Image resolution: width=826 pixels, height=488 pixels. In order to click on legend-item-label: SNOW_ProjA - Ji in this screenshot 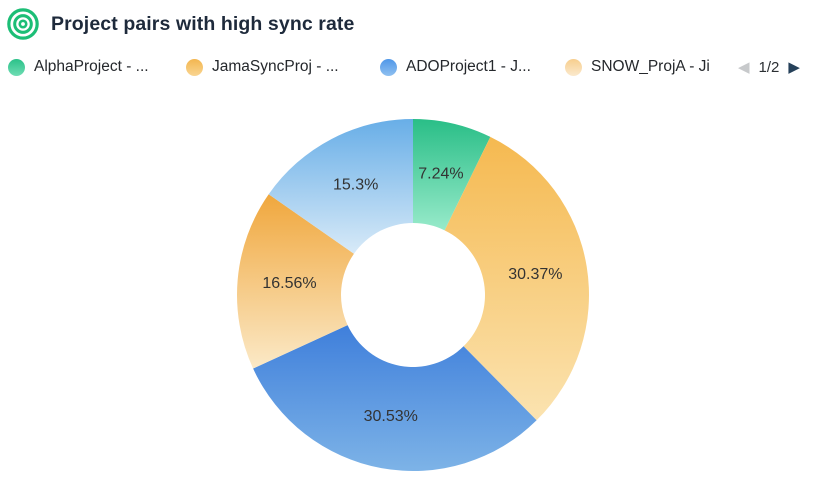, I will do `click(650, 66)`.